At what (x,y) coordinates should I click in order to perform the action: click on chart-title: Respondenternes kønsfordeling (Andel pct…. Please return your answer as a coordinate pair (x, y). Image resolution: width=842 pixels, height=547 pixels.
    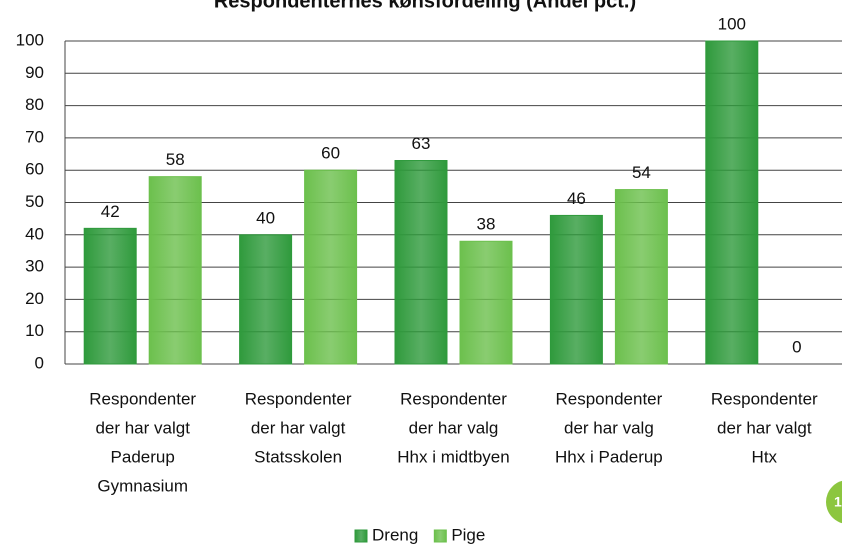
    Looking at the image, I should click on (425, 6).